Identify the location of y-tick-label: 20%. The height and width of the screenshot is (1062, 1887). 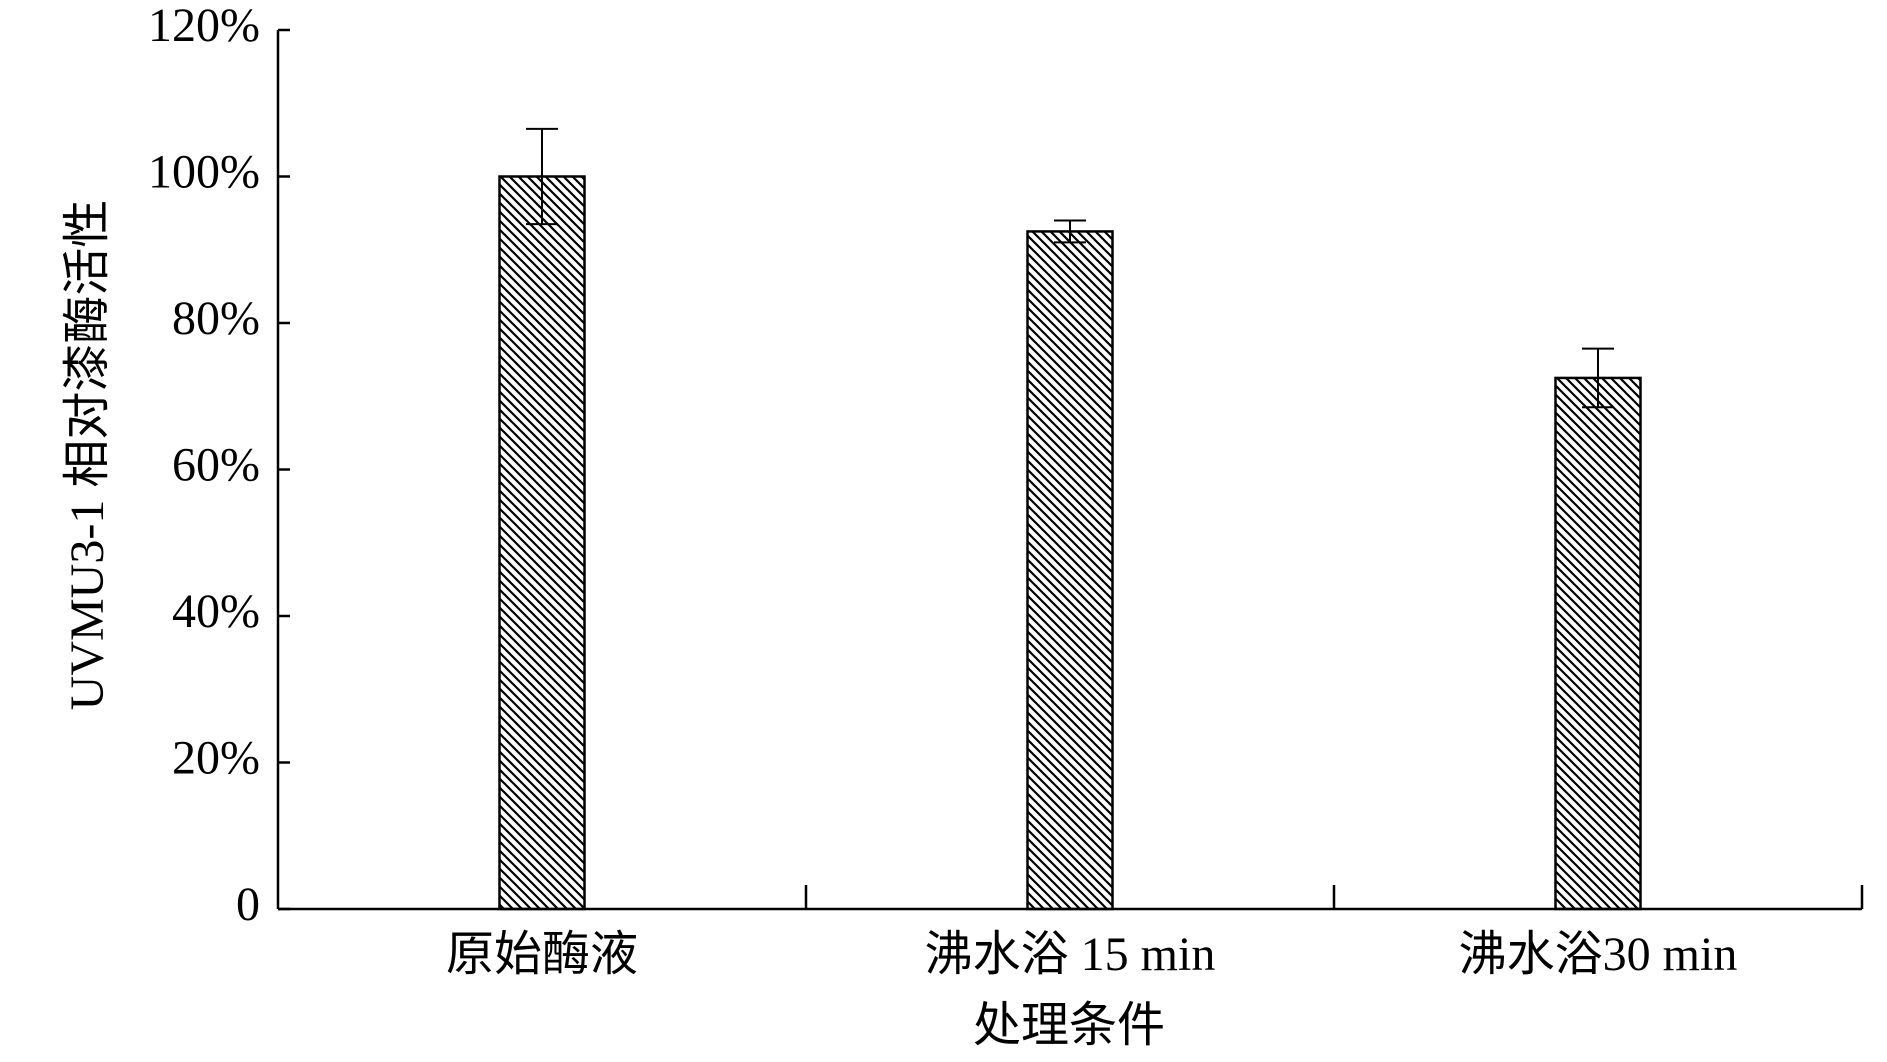
(216, 758).